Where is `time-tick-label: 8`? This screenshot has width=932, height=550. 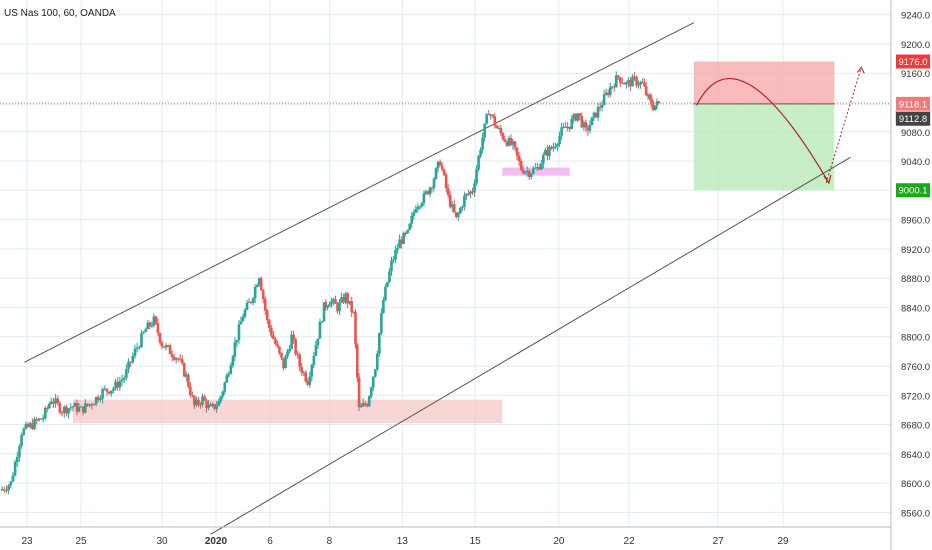
time-tick-label: 8 is located at coordinates (330, 541).